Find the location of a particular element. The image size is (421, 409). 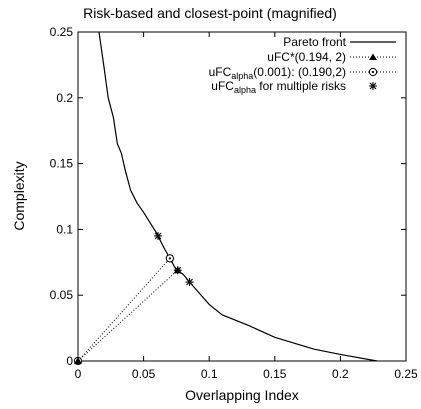

y-tick-label: 0.15 is located at coordinates (62, 164).